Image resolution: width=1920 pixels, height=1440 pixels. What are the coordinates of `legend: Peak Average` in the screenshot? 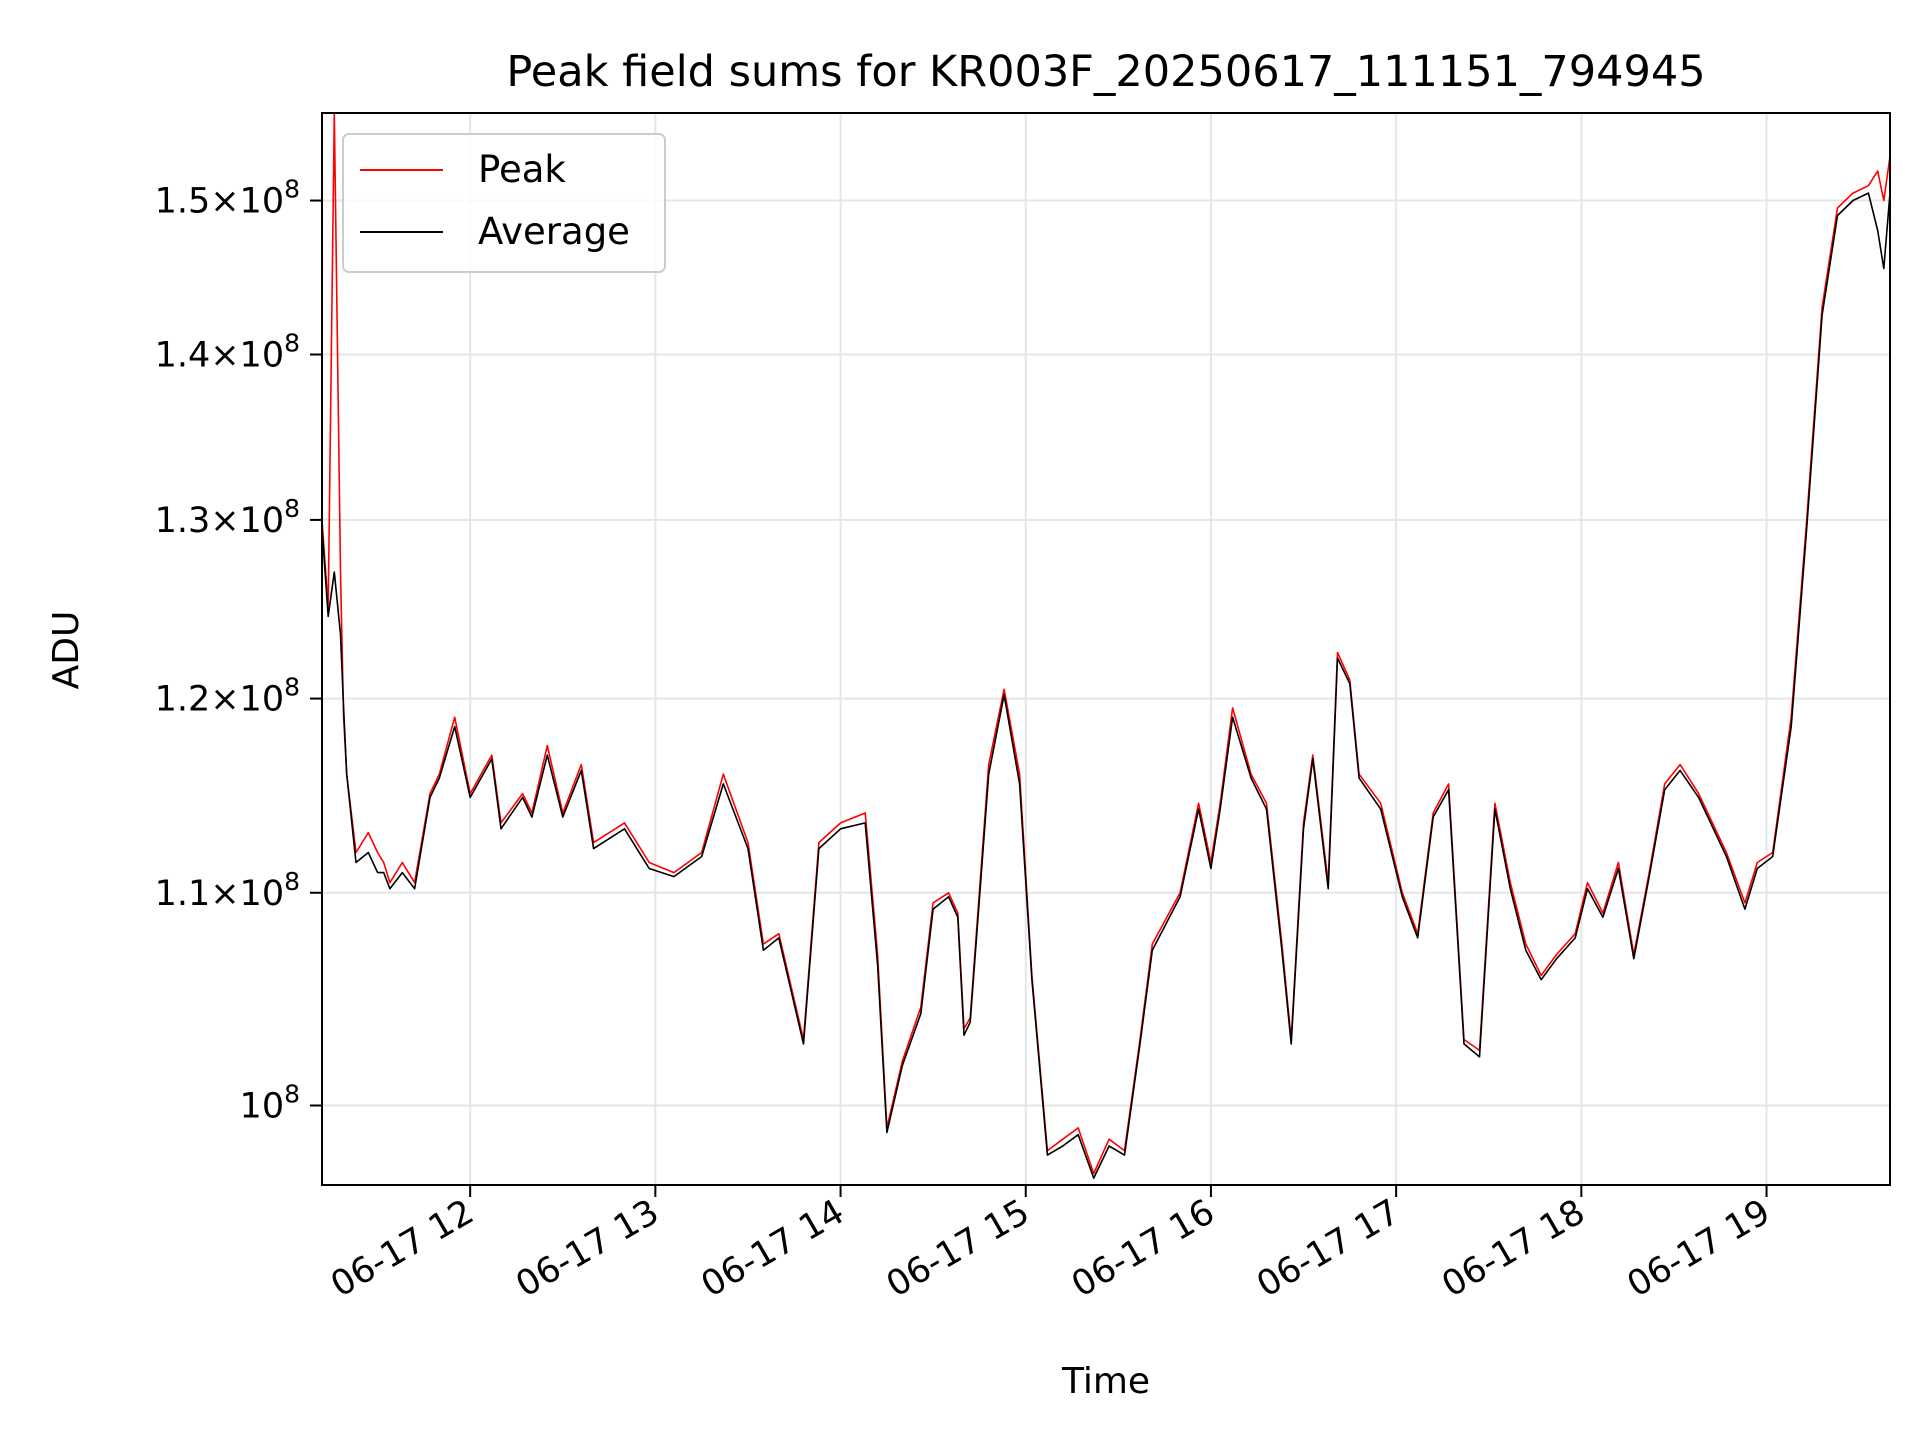 It's located at (504, 203).